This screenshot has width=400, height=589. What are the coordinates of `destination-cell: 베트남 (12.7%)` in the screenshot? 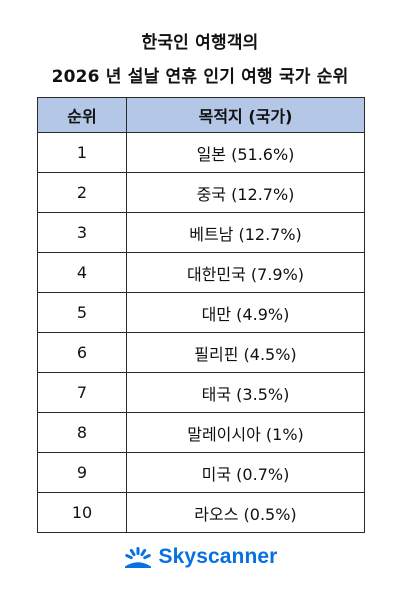 It's located at (245, 232).